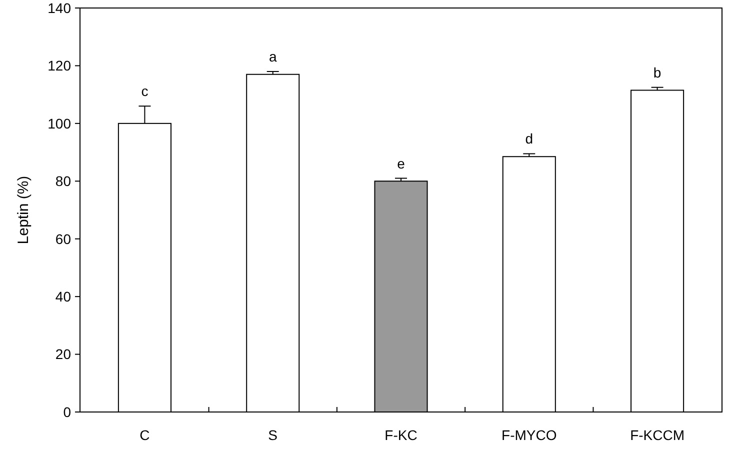 This screenshot has width=730, height=462. What do you see at coordinates (401, 435) in the screenshot?
I see `x-tick-label: F-KC` at bounding box center [401, 435].